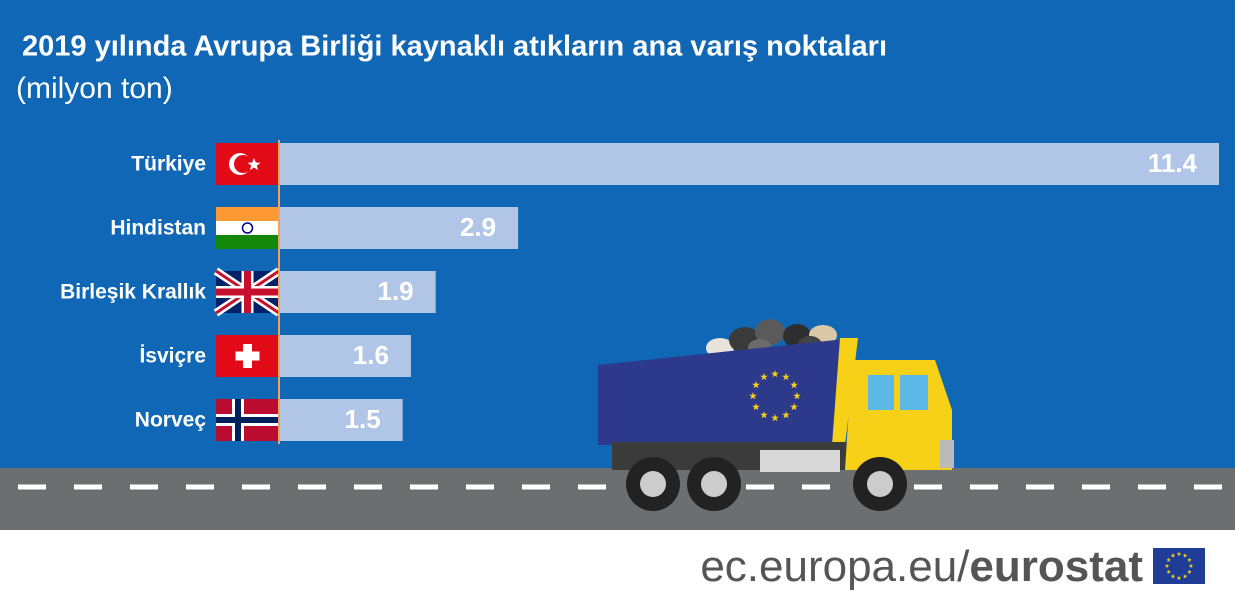 The height and width of the screenshot is (602, 1235). What do you see at coordinates (363, 419) in the screenshot?
I see `value-label: 1.5` at bounding box center [363, 419].